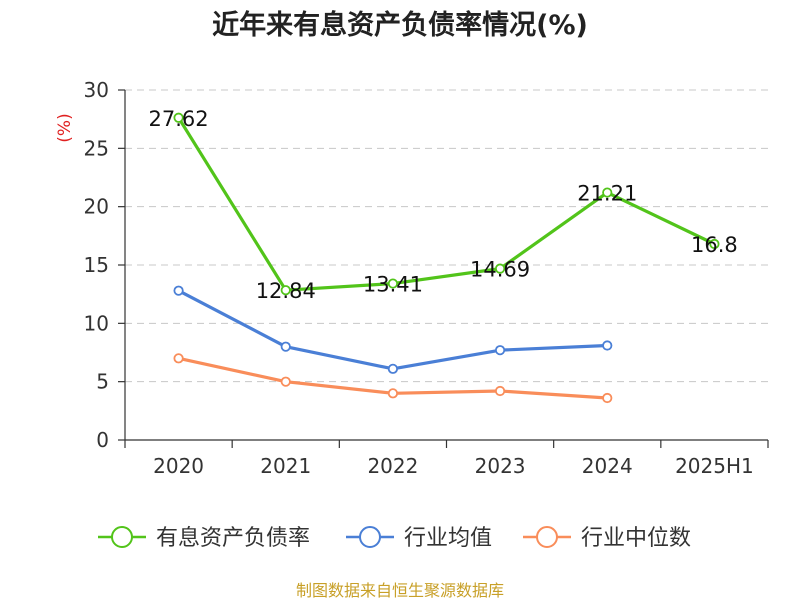 This screenshot has height=600, width=800. Describe the element at coordinates (607, 466) in the screenshot. I see `x-tick-label: 2024` at that location.